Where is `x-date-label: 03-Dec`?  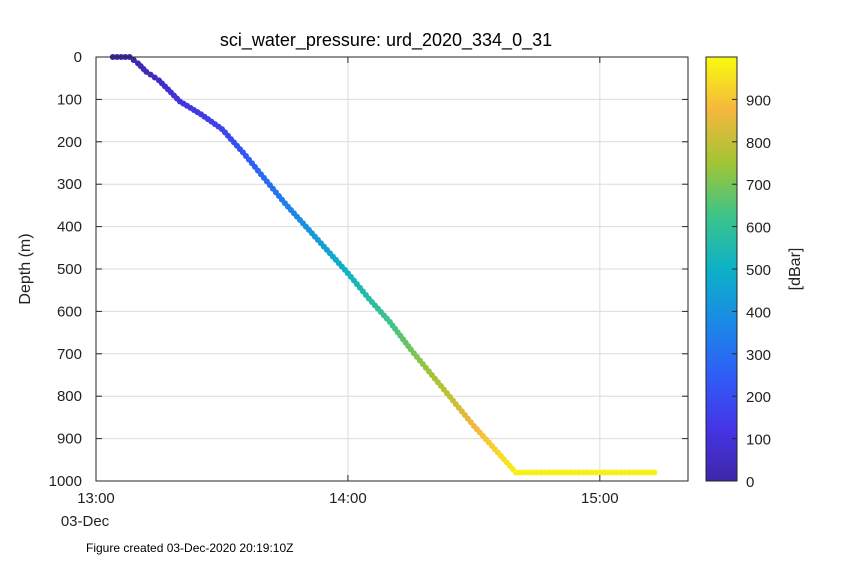
x-date-label: 03-Dec is located at coordinates (85, 521).